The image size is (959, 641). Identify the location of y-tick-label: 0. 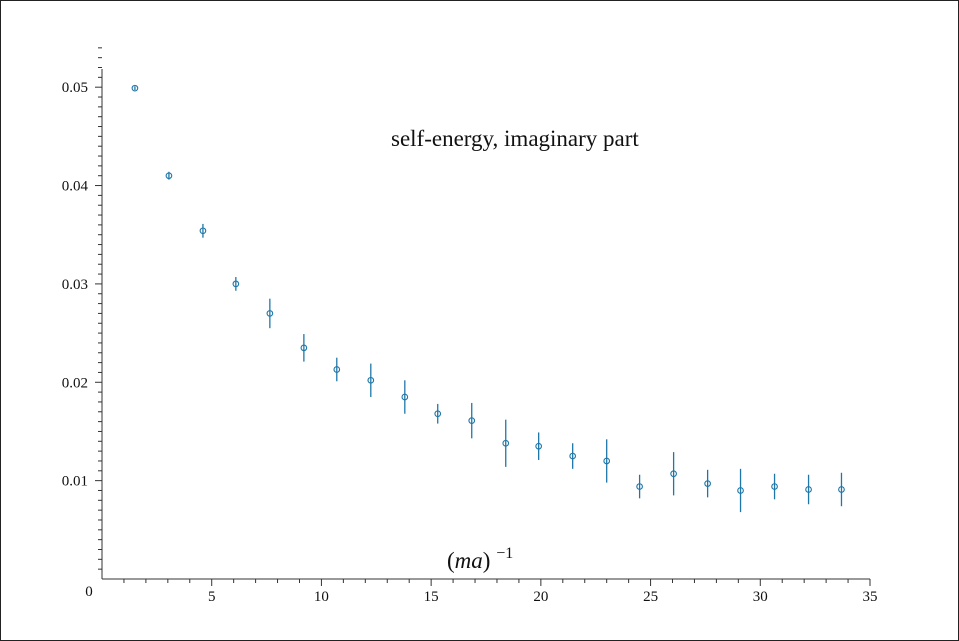
(89, 592).